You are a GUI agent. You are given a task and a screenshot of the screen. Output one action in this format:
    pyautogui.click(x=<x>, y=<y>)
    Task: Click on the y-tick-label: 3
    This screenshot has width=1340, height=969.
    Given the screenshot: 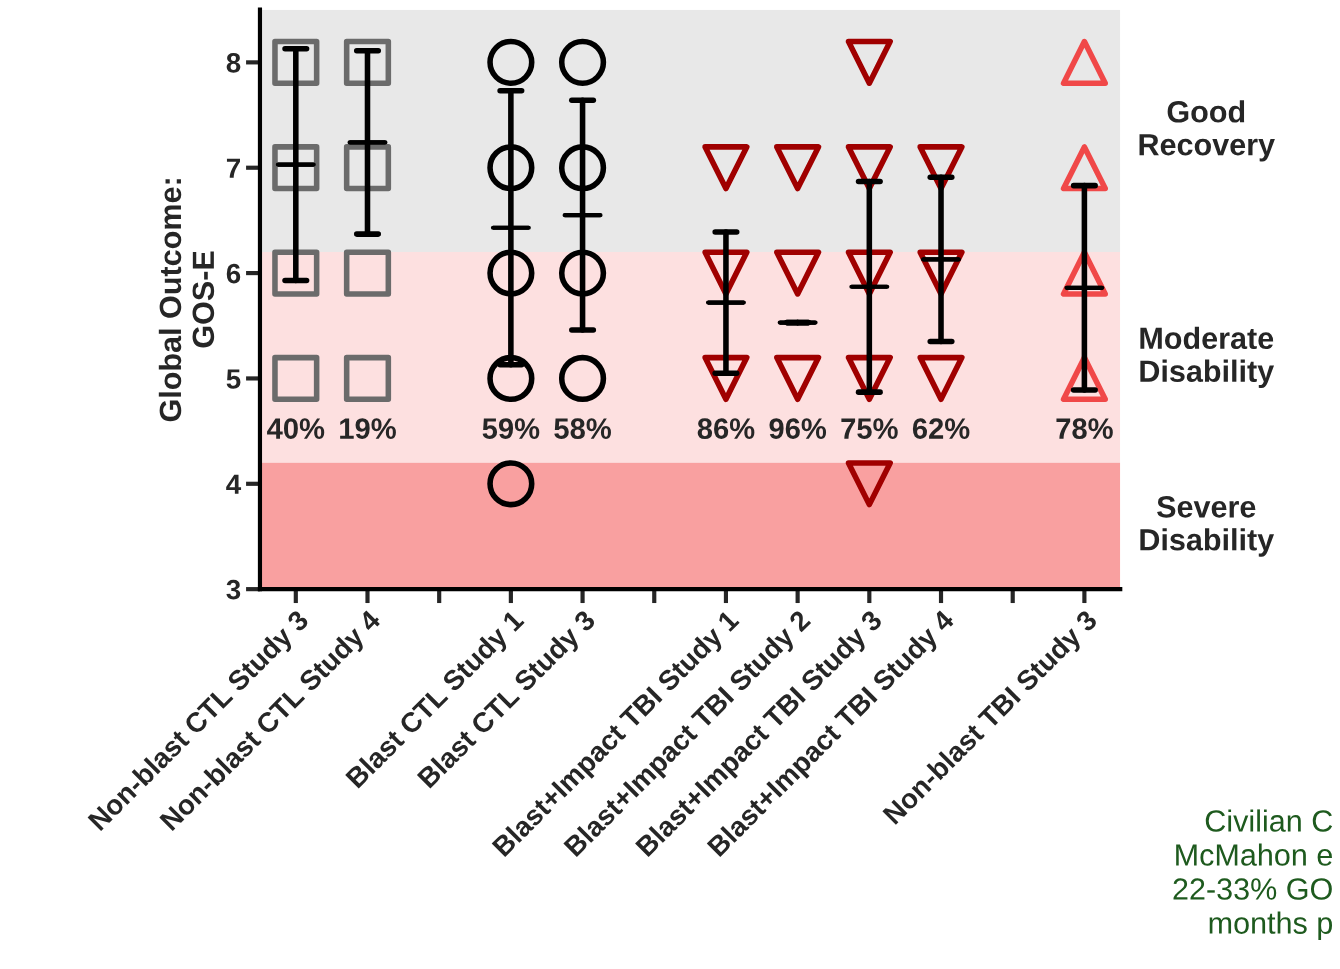 What is the action you would take?
    pyautogui.click(x=233, y=589)
    